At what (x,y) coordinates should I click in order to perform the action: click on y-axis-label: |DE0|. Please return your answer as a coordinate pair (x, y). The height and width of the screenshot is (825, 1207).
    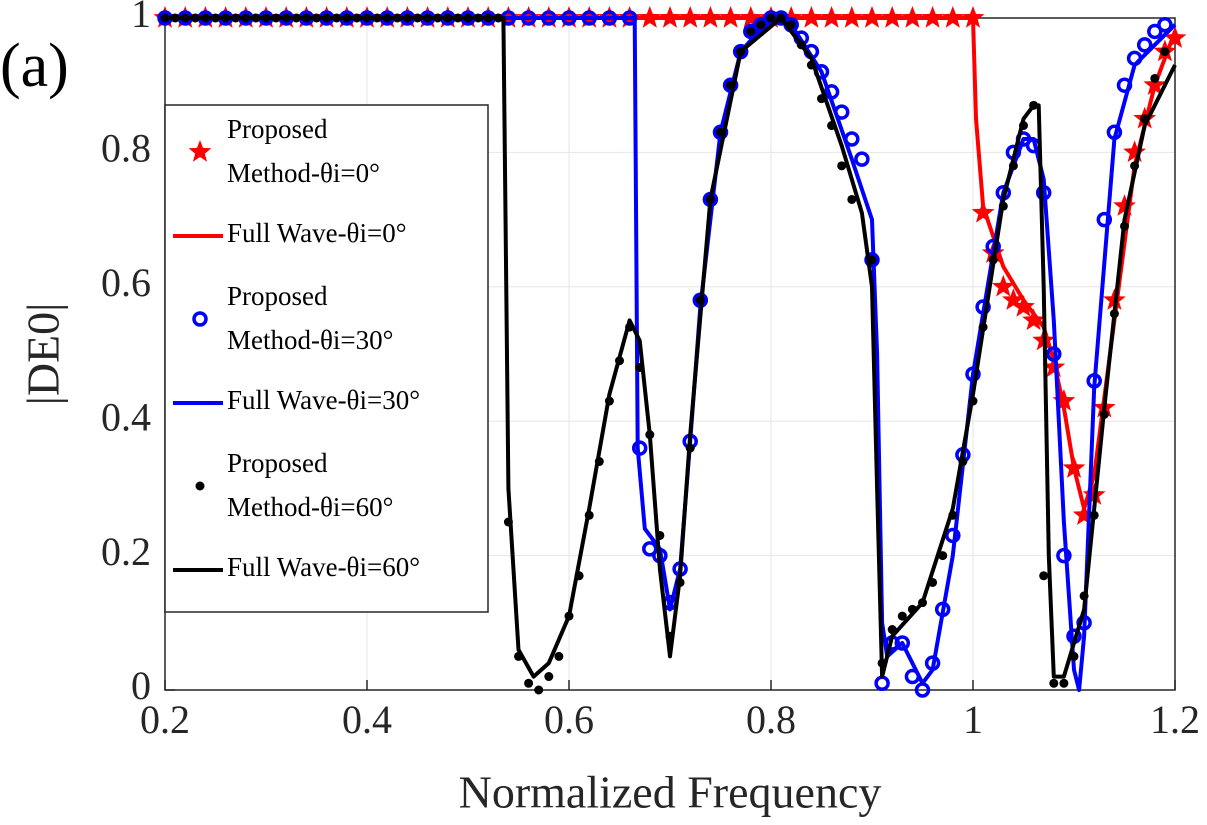
    Looking at the image, I should click on (43, 354).